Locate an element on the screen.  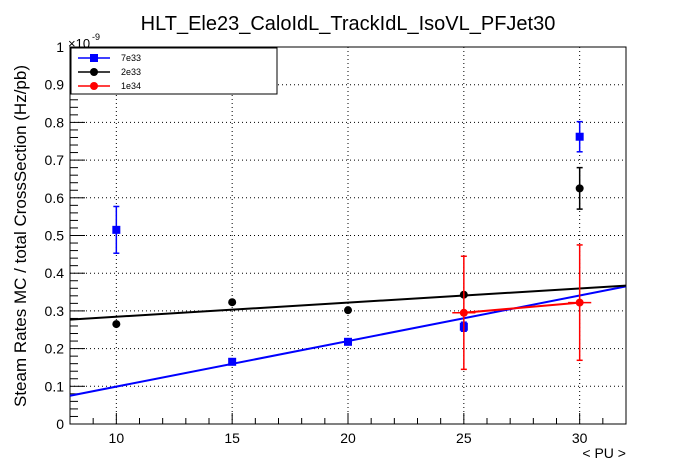
y-tick-label: 0.8 is located at coordinates (55, 122).